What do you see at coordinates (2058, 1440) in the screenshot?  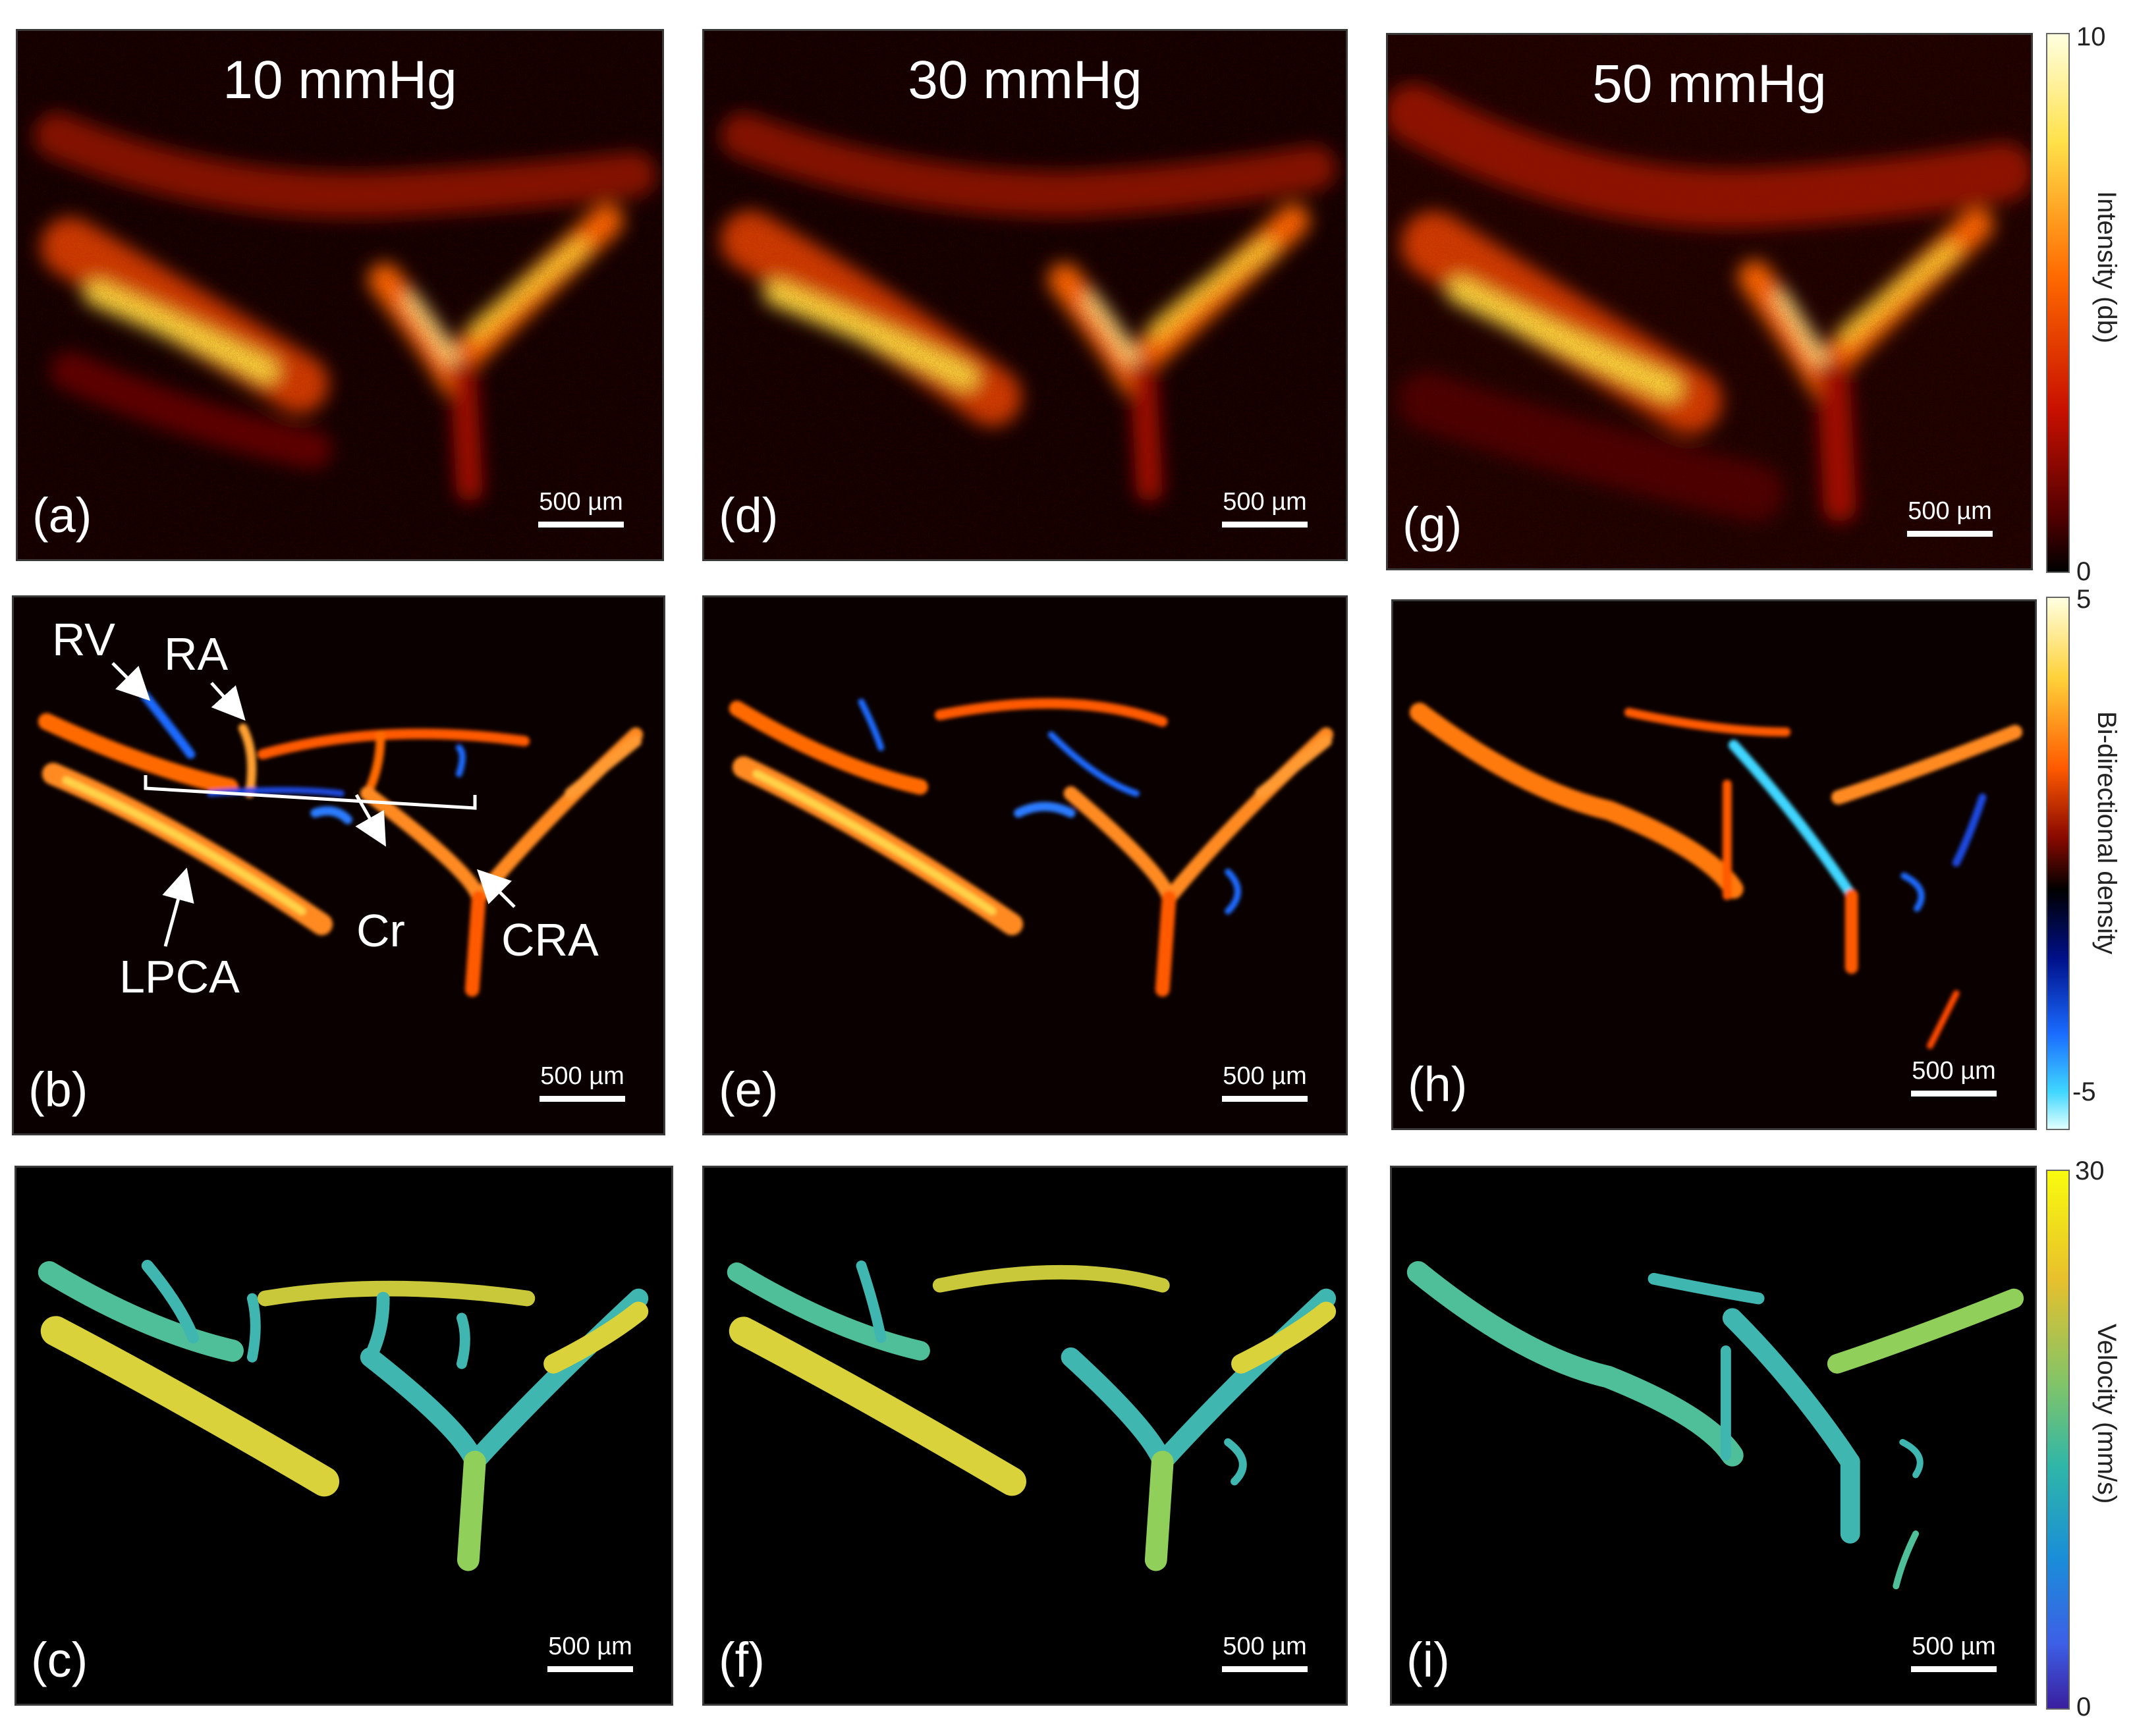 I see `velocity-colorbar` at bounding box center [2058, 1440].